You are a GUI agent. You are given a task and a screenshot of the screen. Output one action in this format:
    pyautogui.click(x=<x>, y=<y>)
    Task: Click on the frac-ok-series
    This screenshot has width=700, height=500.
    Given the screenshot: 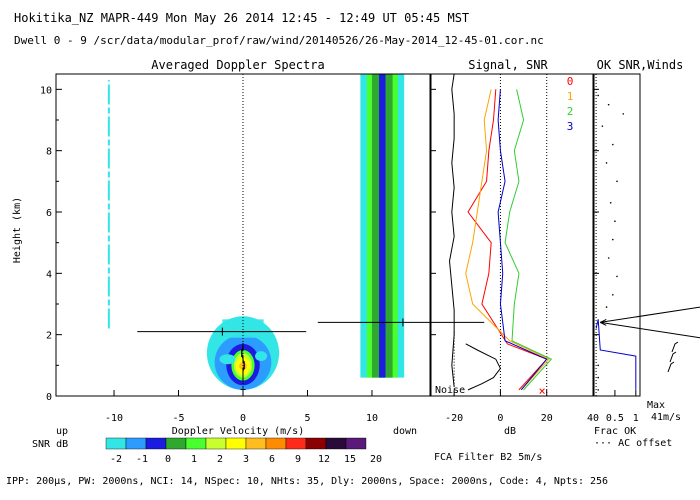 What is the action you would take?
    pyautogui.click(x=616, y=354)
    